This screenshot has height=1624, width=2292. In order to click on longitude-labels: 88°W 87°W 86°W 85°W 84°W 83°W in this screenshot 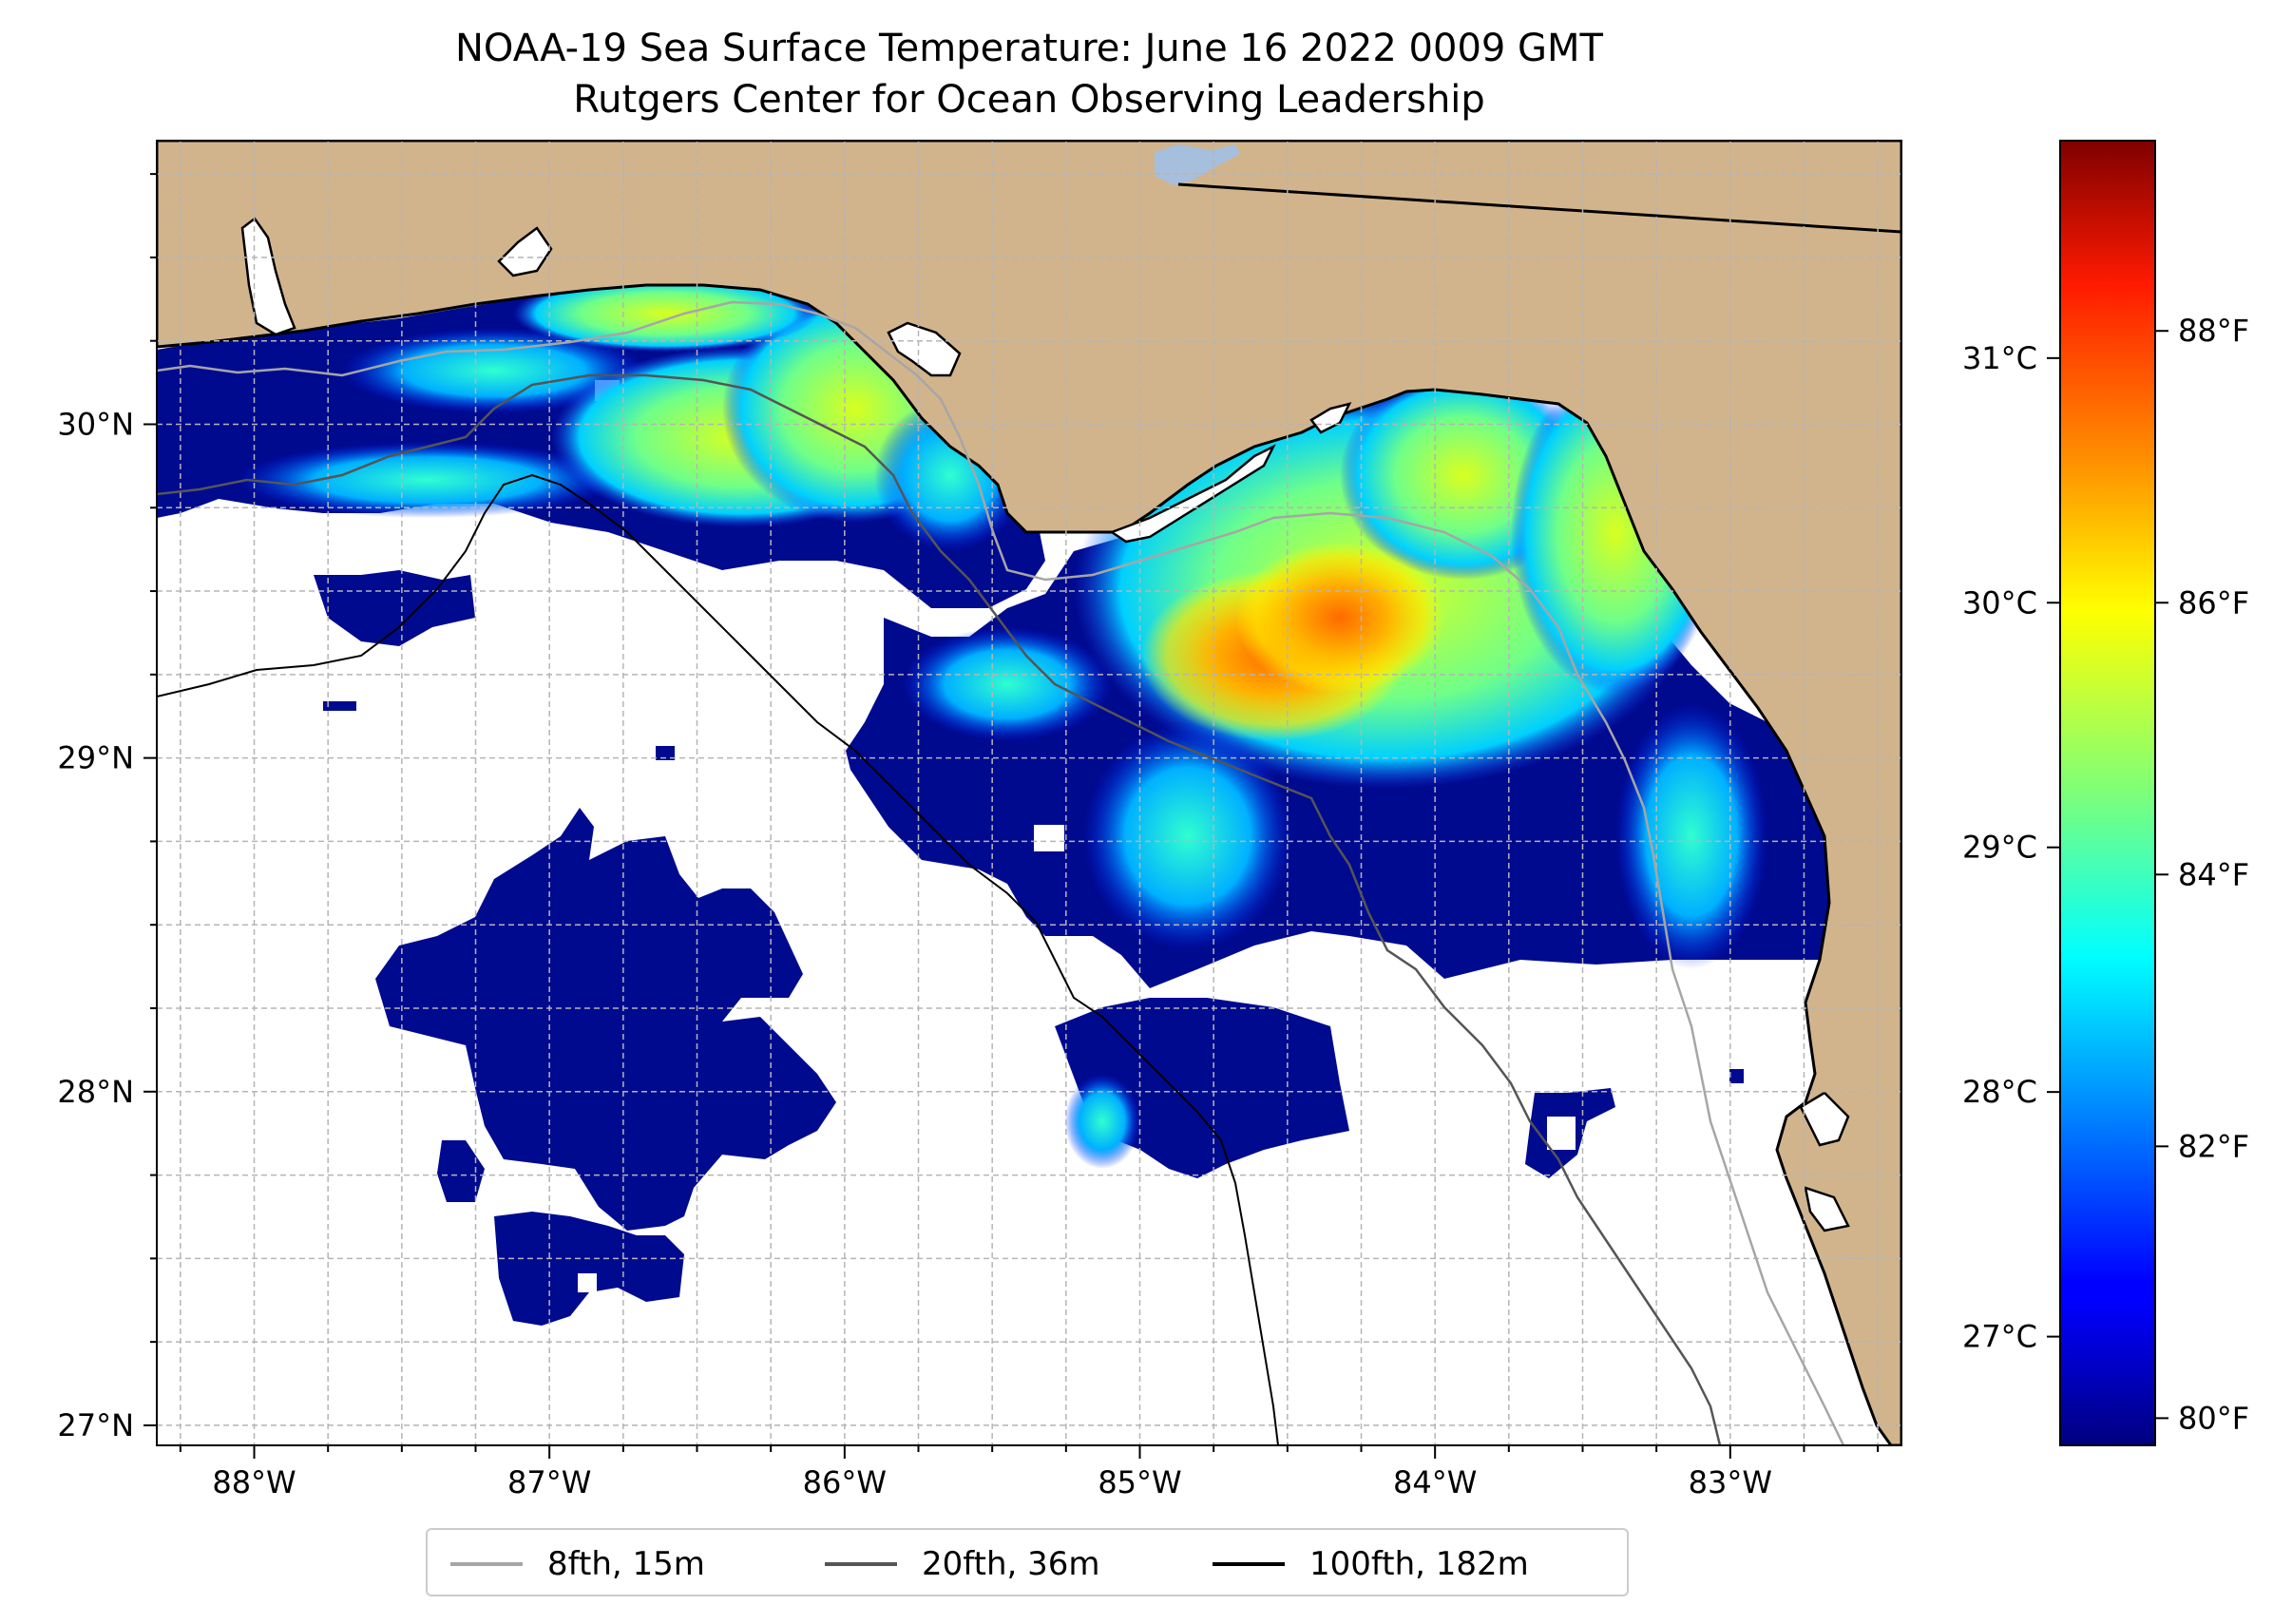, I will do `click(992, 1482)`.